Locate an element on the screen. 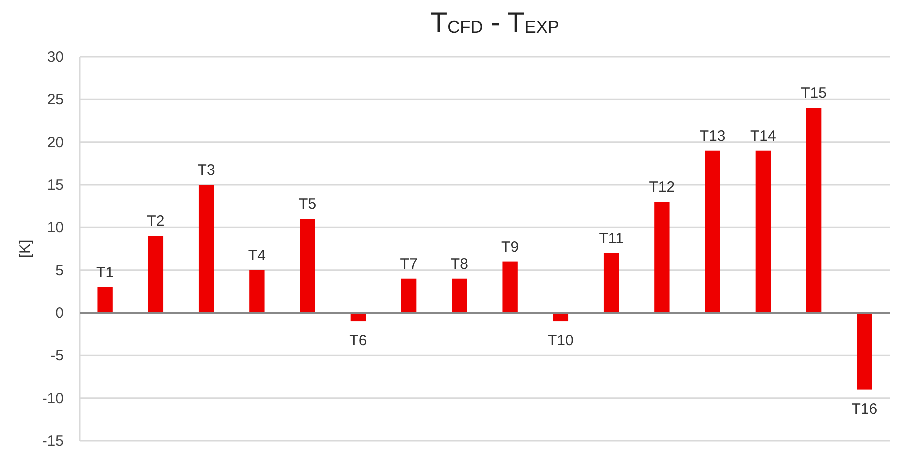  x-tick-label: T16 is located at coordinates (865, 409).